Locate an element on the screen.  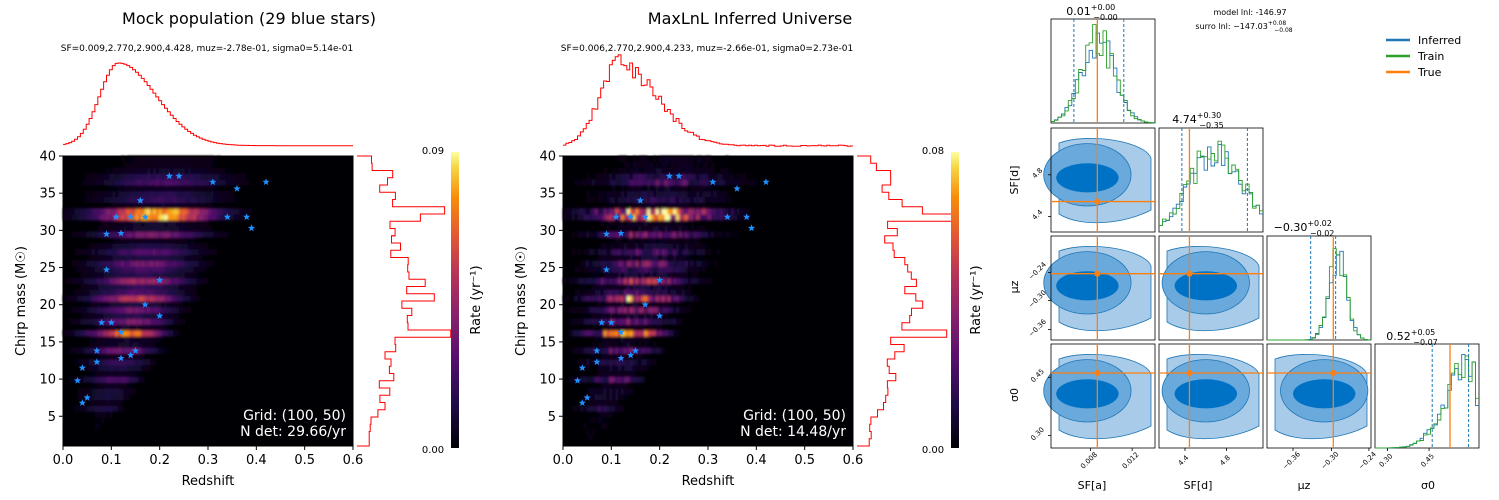
y-tick-label: 10 is located at coordinates (547, 380).